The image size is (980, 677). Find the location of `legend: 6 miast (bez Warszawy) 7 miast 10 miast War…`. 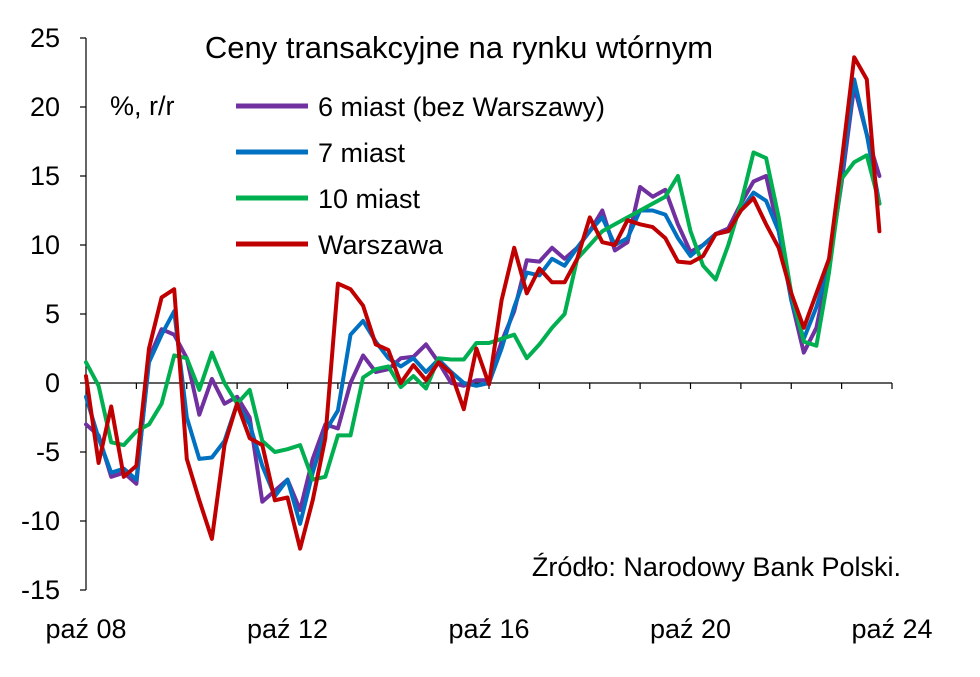

legend: 6 miast (bez Warszawy) 7 miast 10 miast War… is located at coordinates (420, 176).